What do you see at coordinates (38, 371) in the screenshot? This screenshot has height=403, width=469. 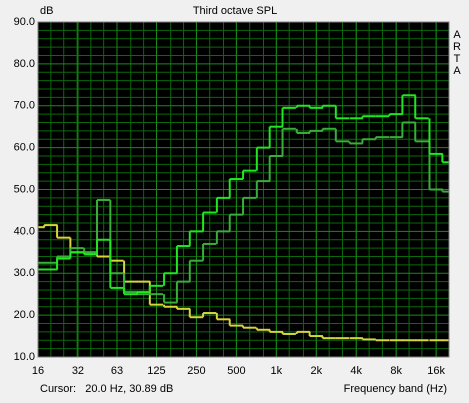 I see `x-tick-label: 16` at bounding box center [38, 371].